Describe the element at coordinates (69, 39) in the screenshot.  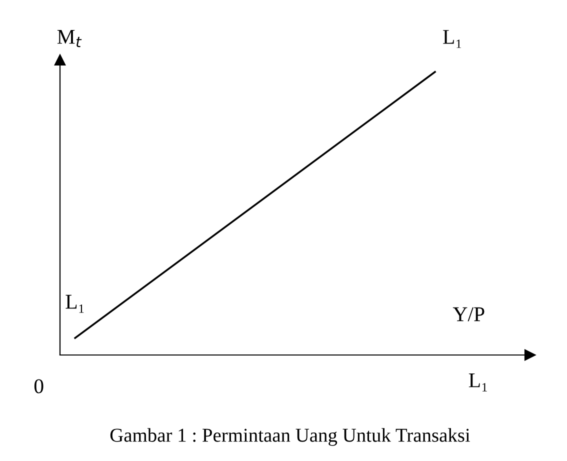
I see `y-axis-title: M$_{t}$` at that location.